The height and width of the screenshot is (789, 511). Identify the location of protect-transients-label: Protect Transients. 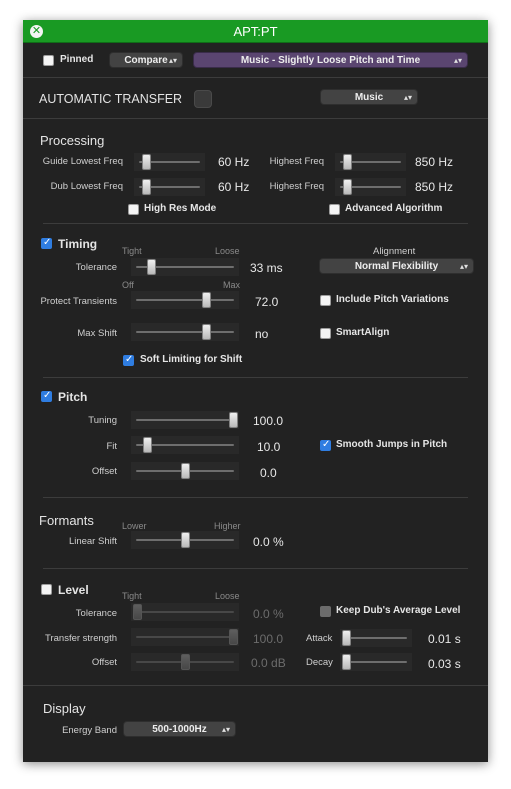
(78, 301).